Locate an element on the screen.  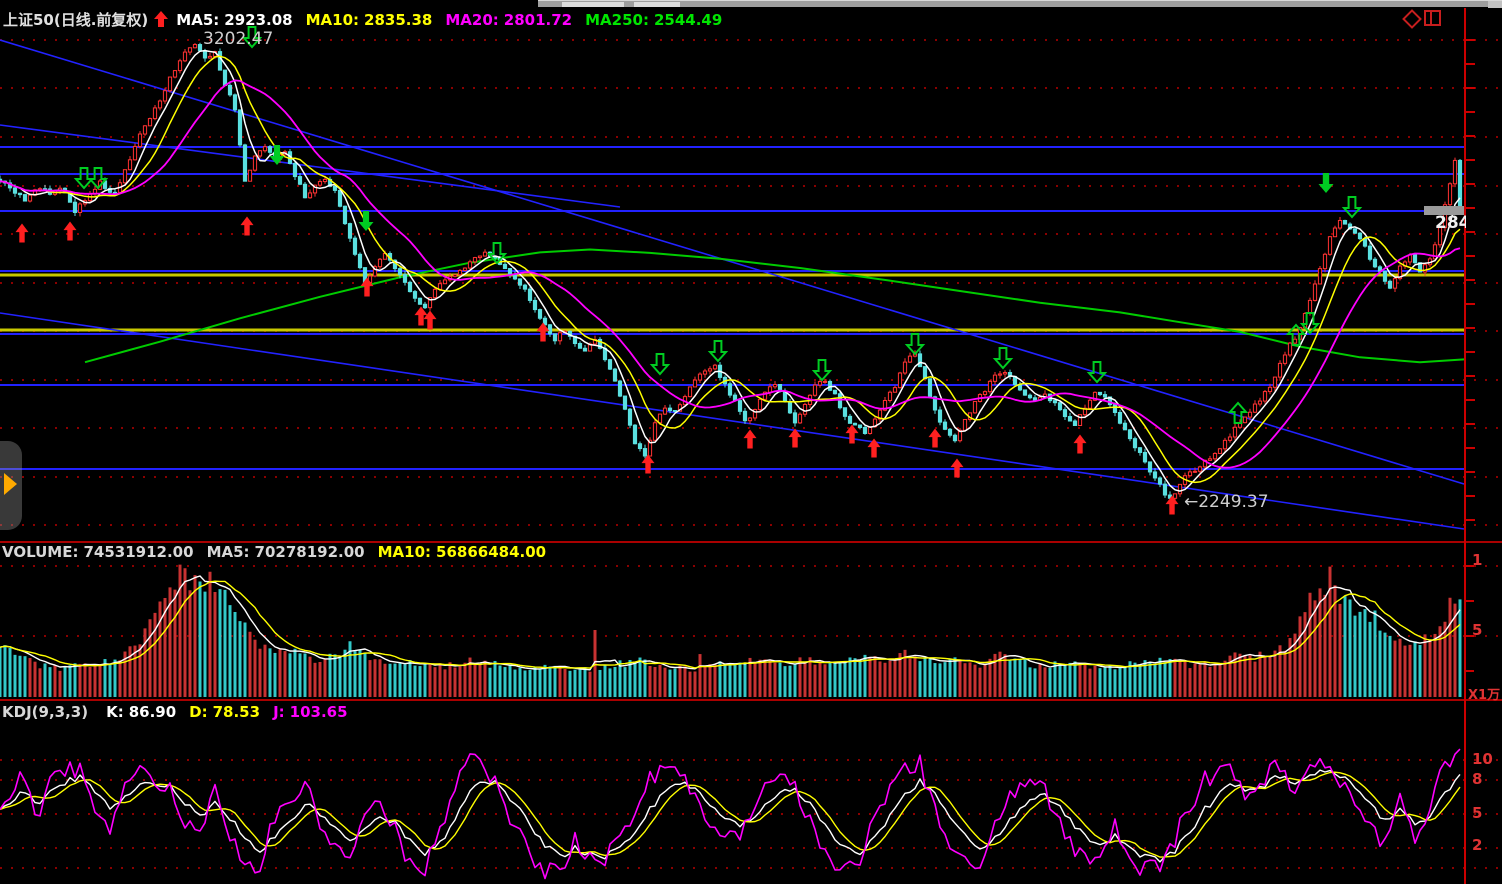
kdj-indicator-header: KDJ(9,3,3) K: 86.90 D: 78.53 J: 103.65 is located at coordinates (181, 712).